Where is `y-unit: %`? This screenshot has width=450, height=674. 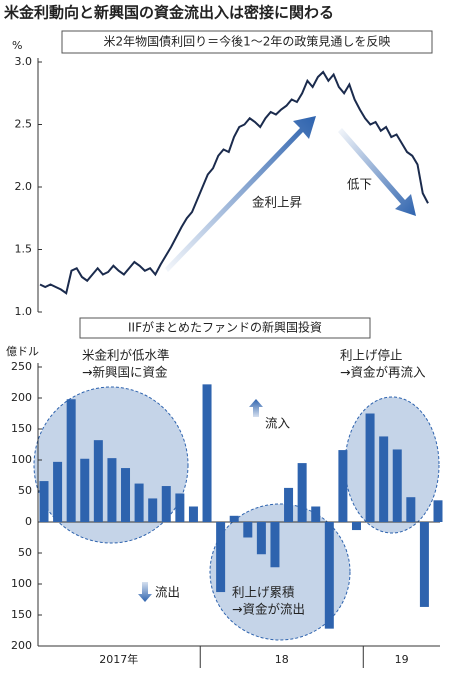 y-unit: % is located at coordinates (17, 45).